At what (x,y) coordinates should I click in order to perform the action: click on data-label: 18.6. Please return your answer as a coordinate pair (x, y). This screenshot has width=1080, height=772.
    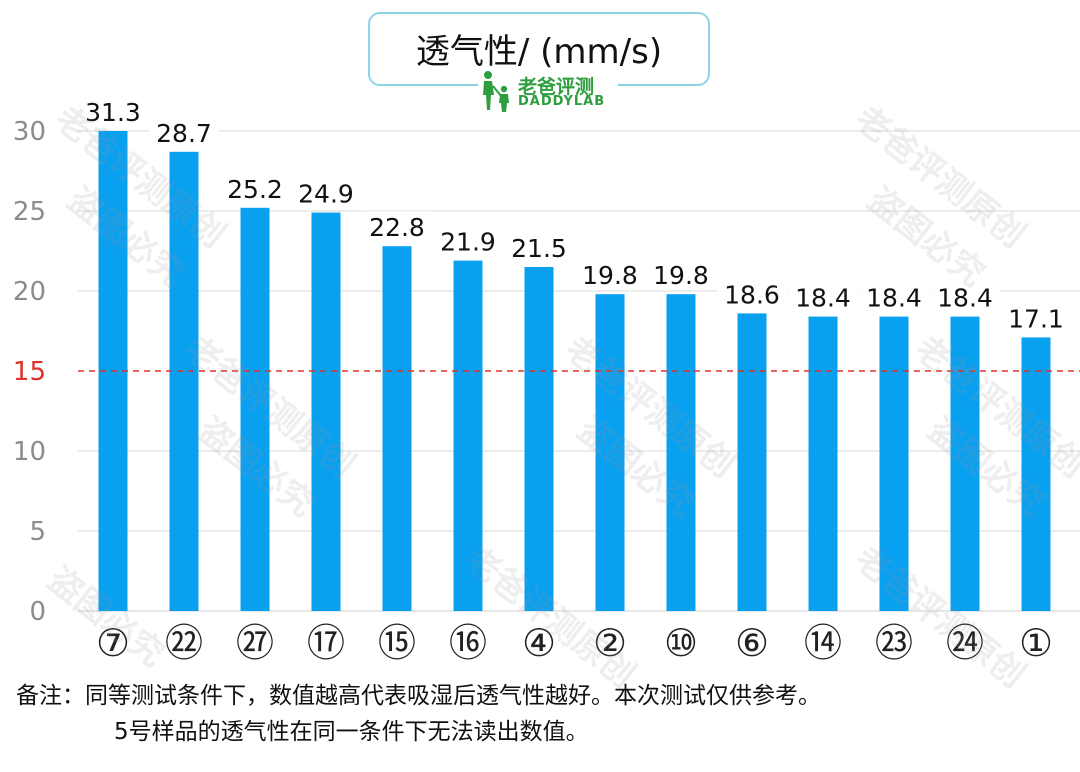
    Looking at the image, I should click on (752, 294).